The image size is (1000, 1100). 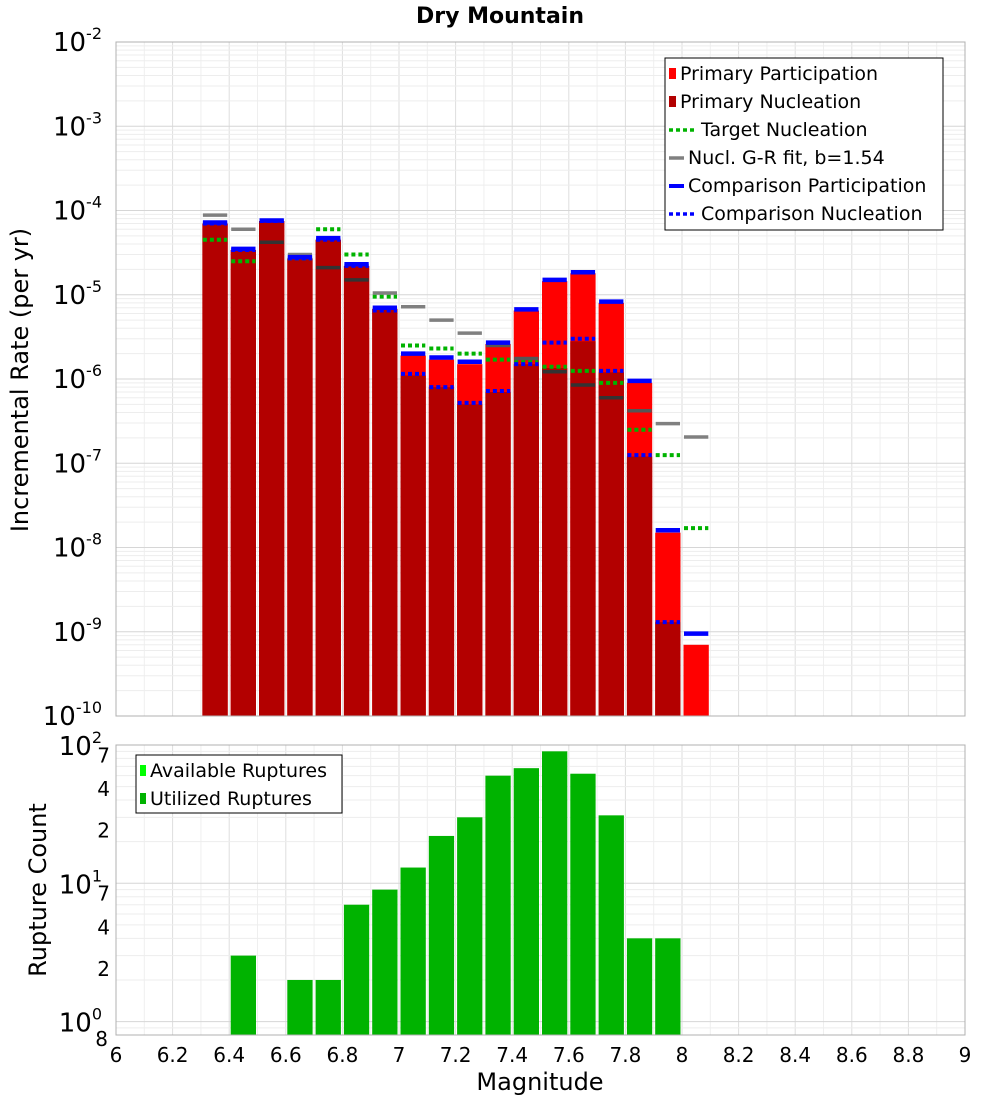 What do you see at coordinates (786, 158) in the screenshot?
I see `legend-label: Nucl. G-R fit, b=1.54` at bounding box center [786, 158].